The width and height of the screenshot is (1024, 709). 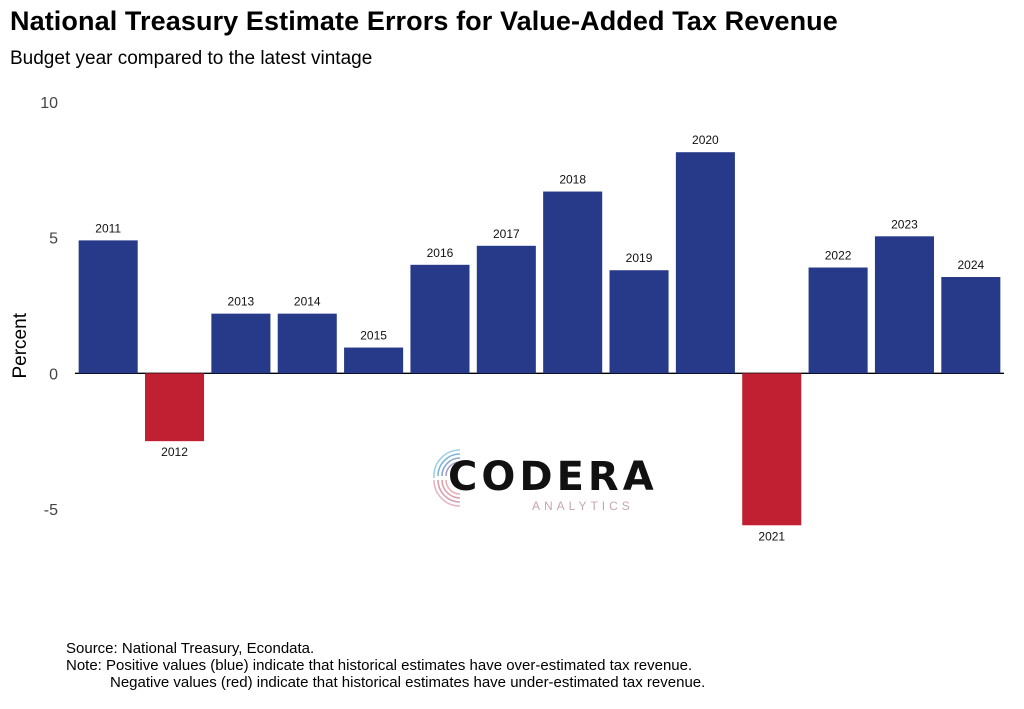 I want to click on logo-wordmark: CODERA, so click(x=553, y=477).